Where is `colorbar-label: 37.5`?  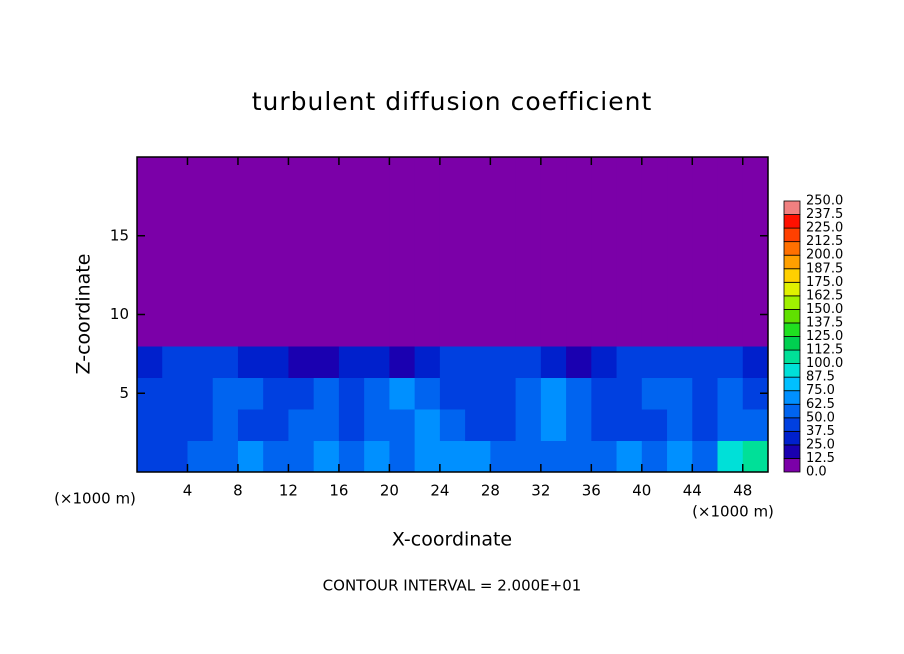
colorbar-label: 37.5 is located at coordinates (820, 431).